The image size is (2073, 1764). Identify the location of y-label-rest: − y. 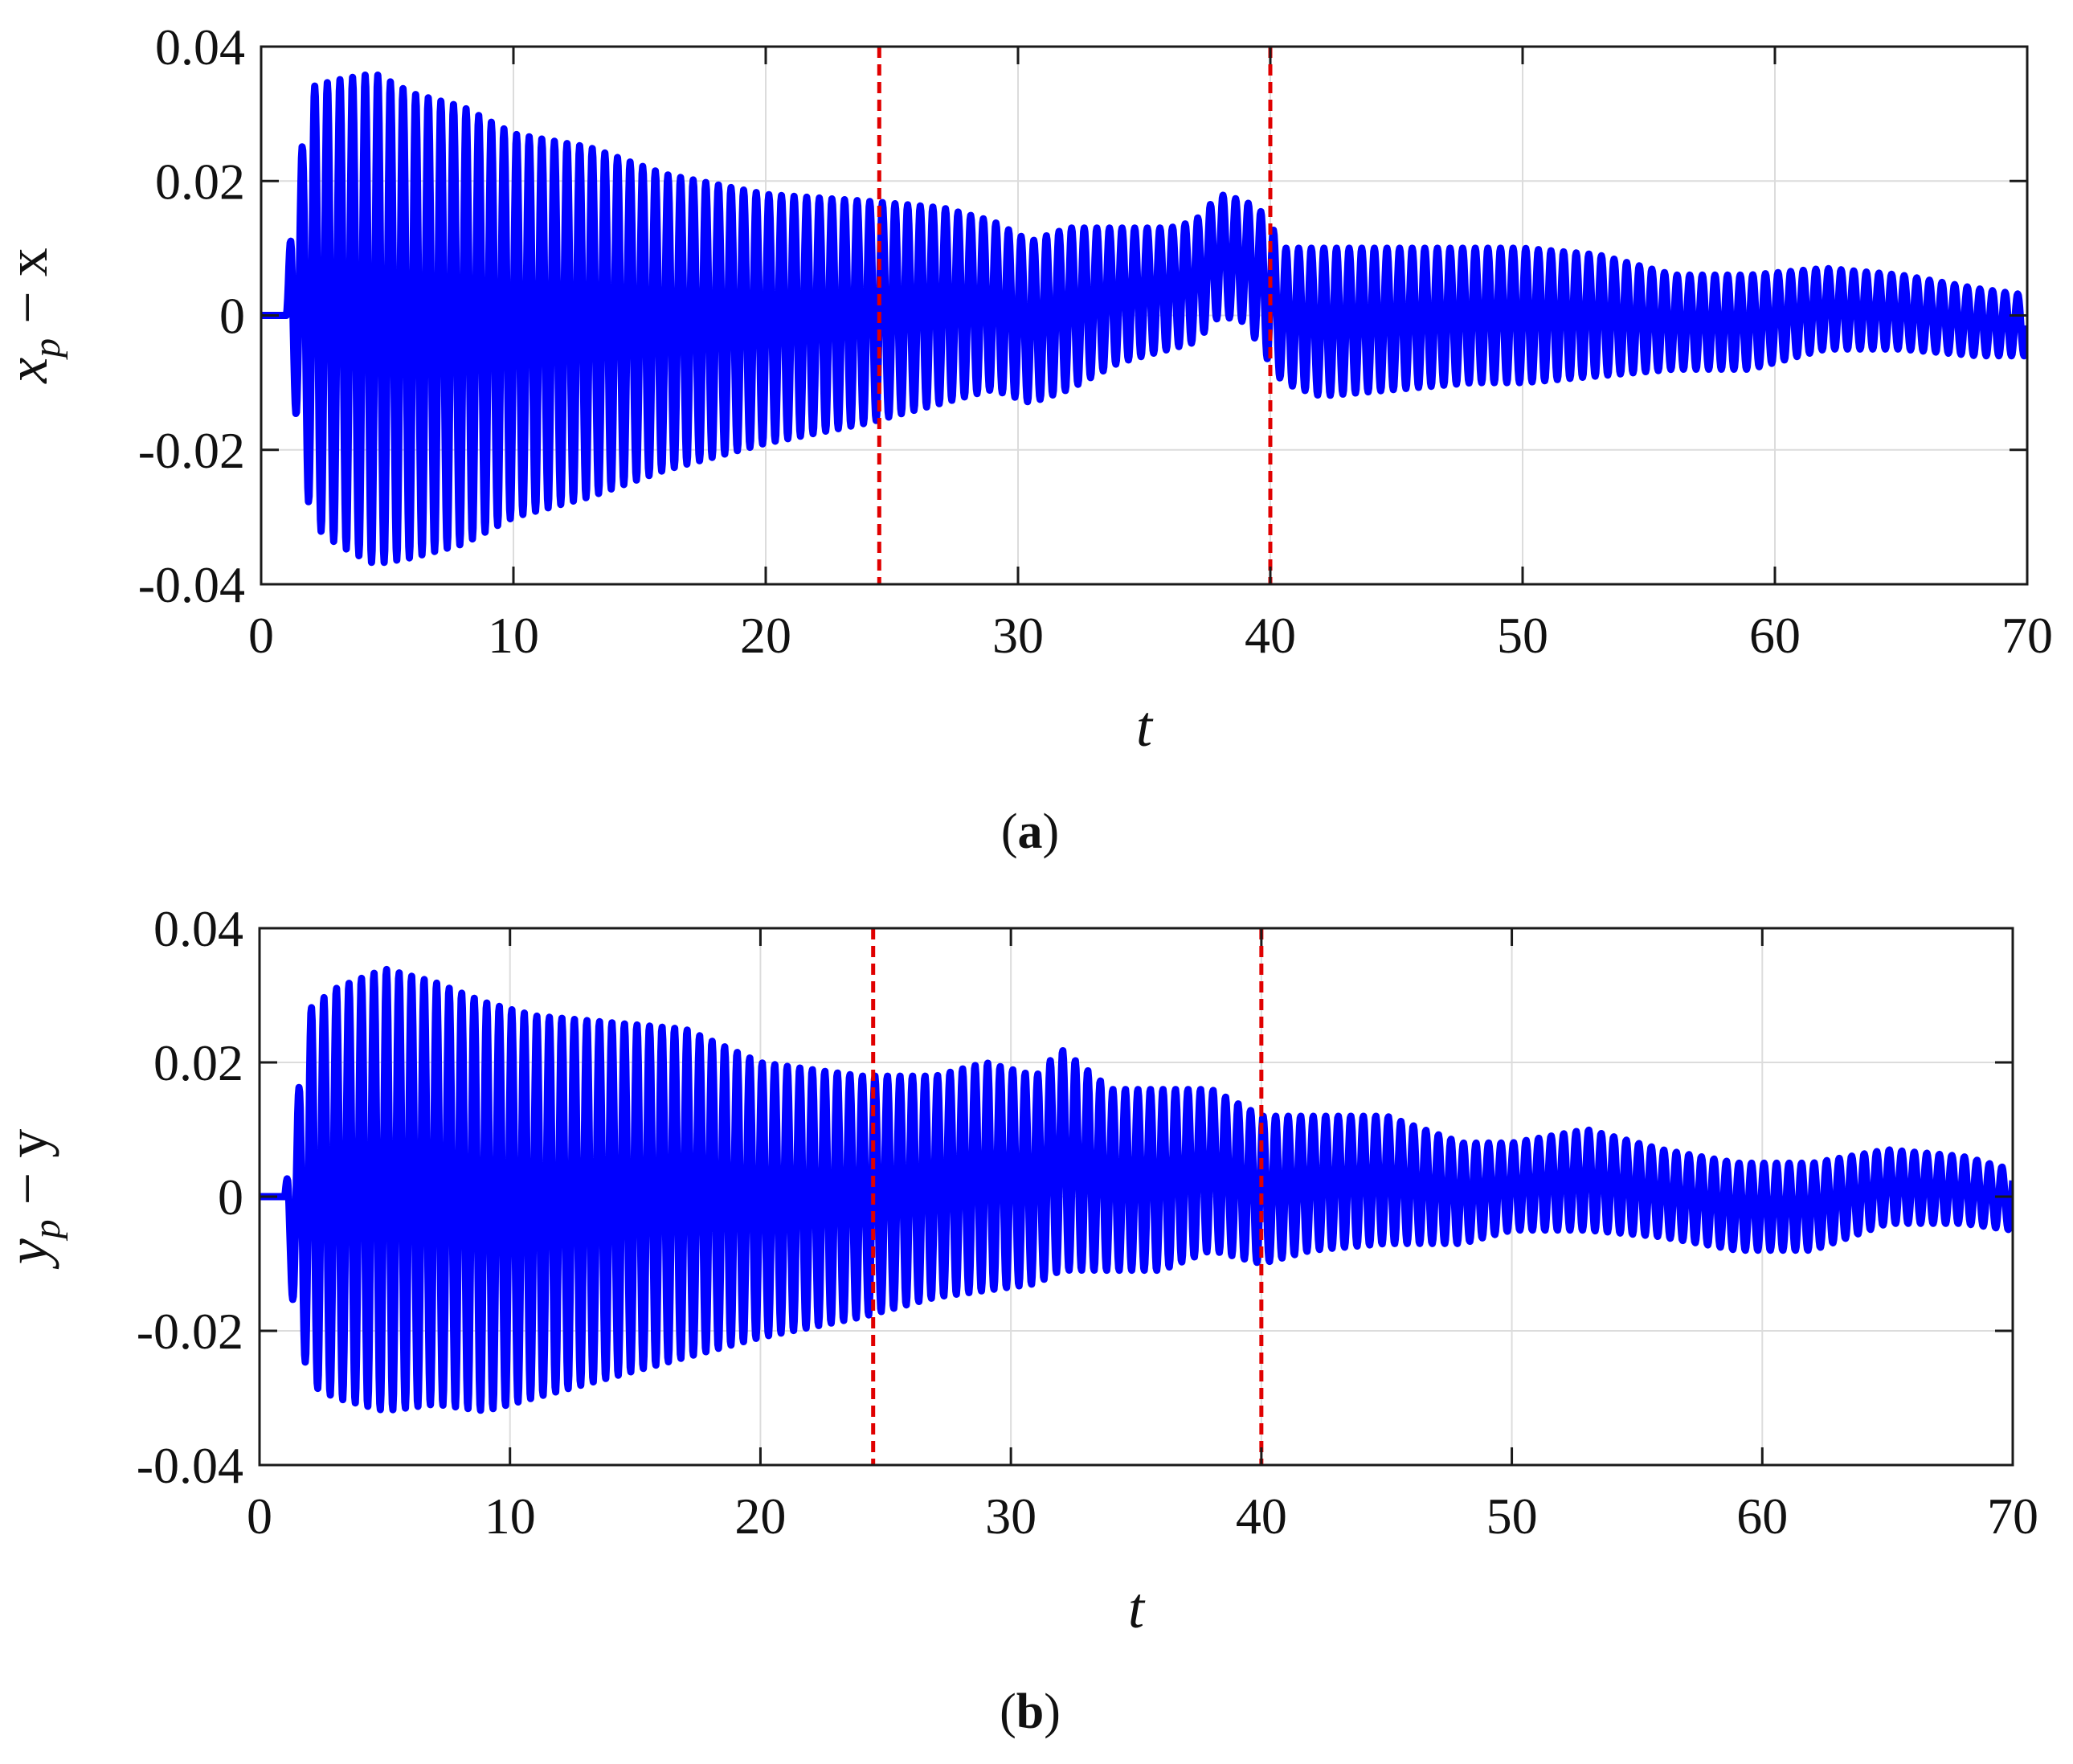
(29, 1174).